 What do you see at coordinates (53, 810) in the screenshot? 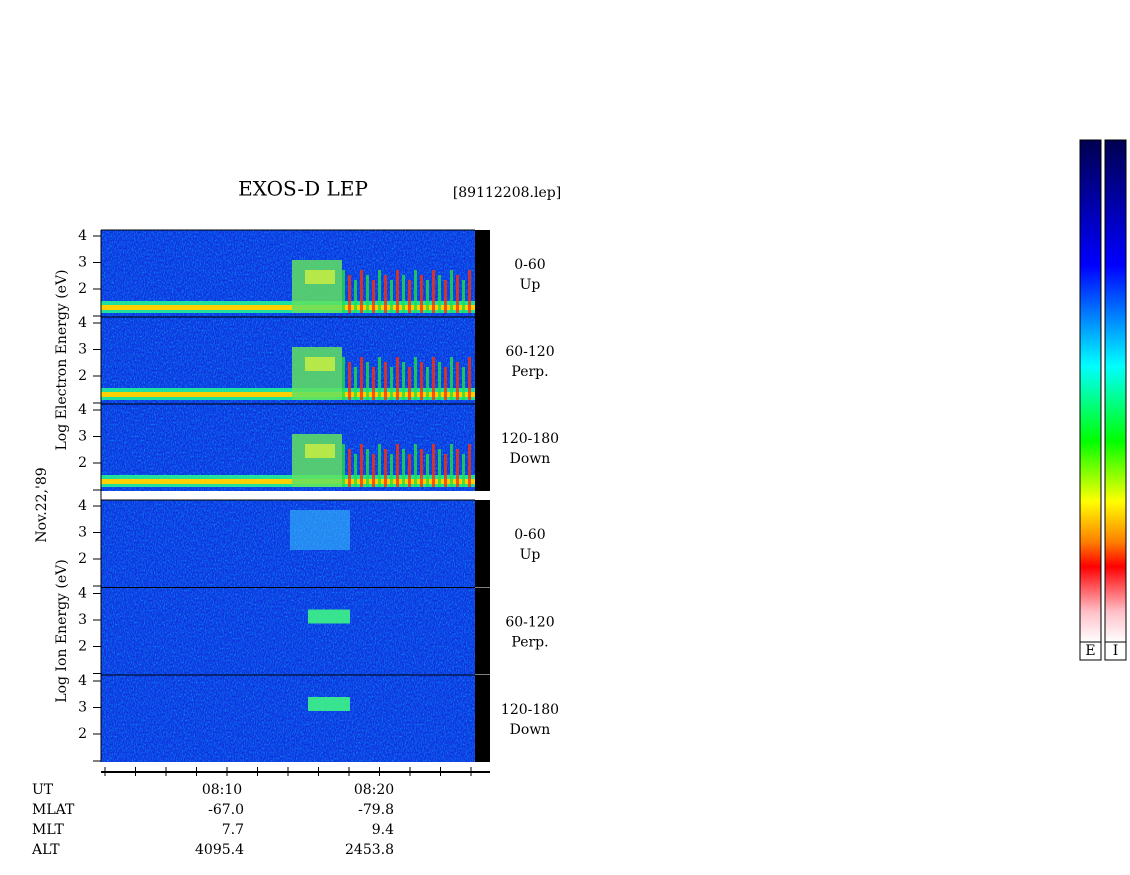
I see `orbit-row-name: MLAT` at bounding box center [53, 810].